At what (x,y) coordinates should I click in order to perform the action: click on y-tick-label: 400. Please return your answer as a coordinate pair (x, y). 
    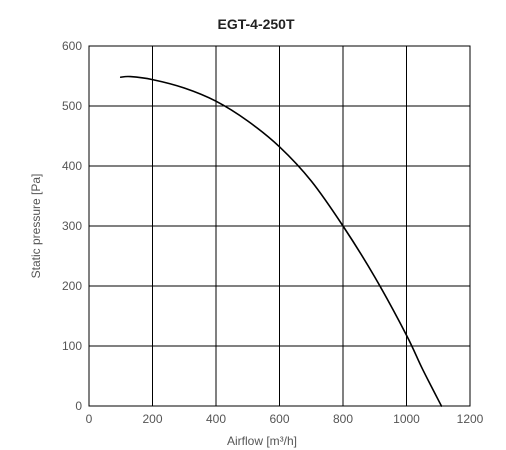
    Looking at the image, I should click on (72, 166).